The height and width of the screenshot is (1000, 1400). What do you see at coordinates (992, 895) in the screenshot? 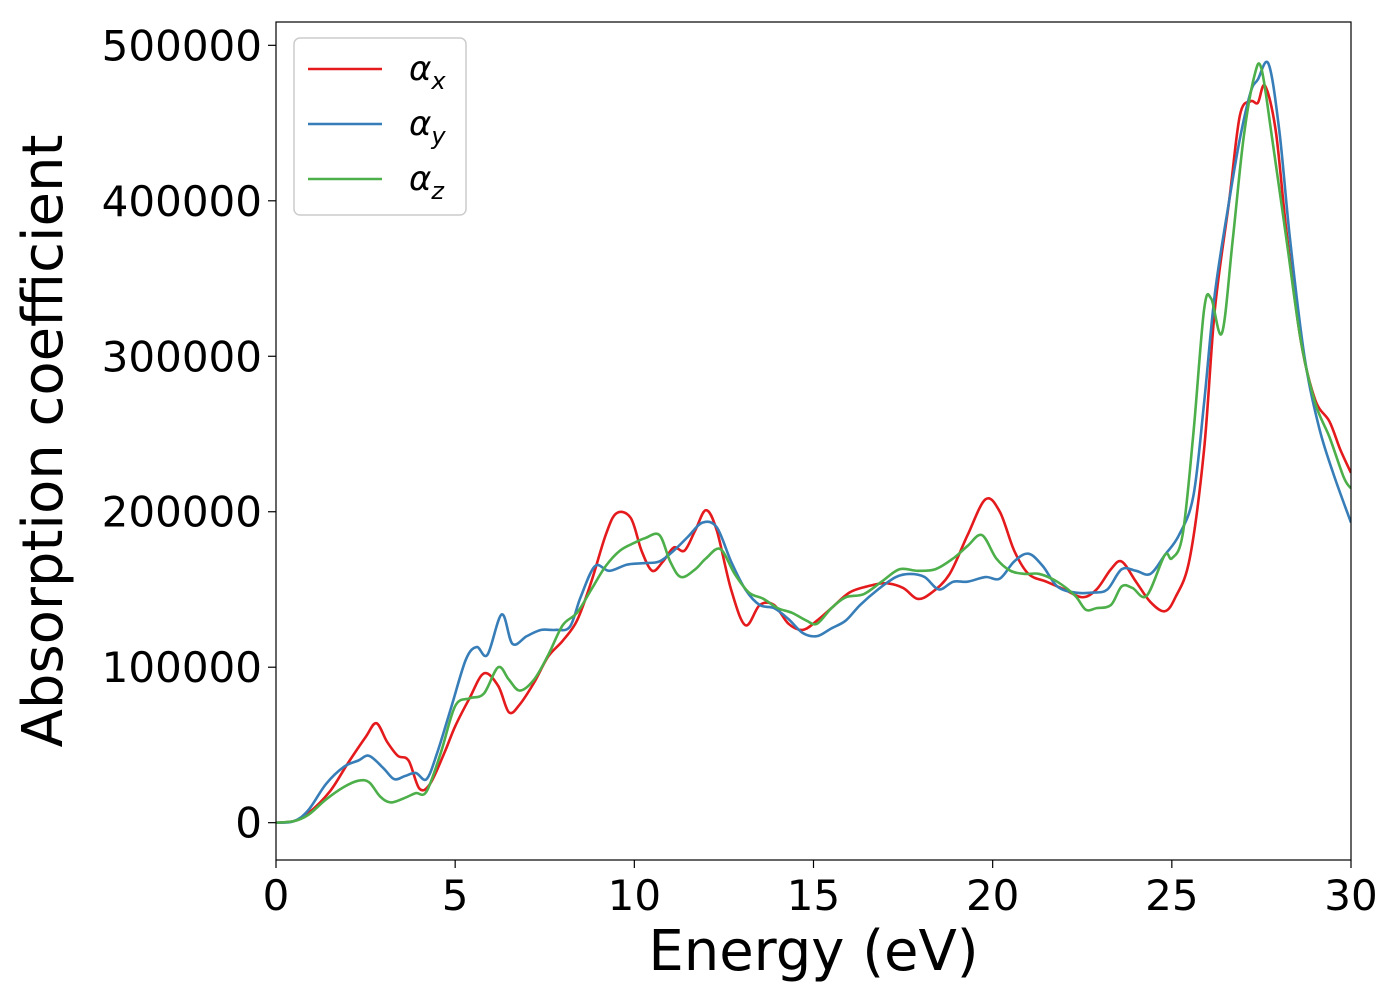
I see `x-tick-label: 20` at bounding box center [992, 895].